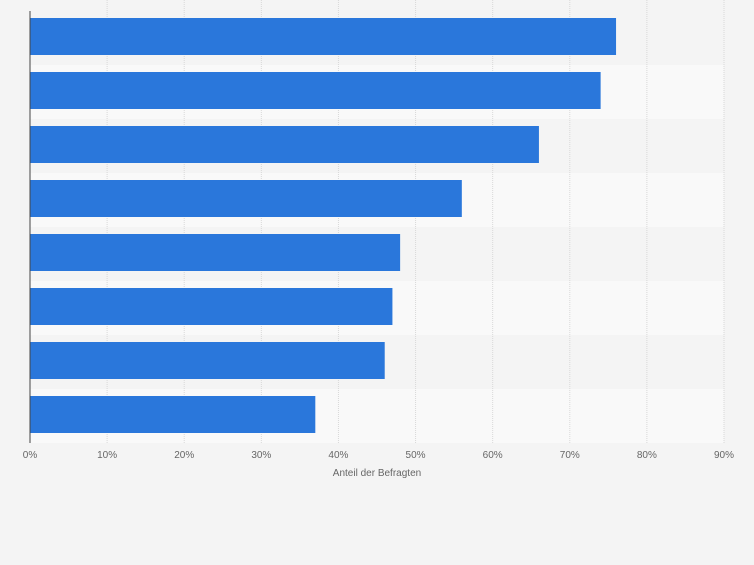  Describe the element at coordinates (30, 455) in the screenshot. I see `x-tick-label: 0%` at that location.